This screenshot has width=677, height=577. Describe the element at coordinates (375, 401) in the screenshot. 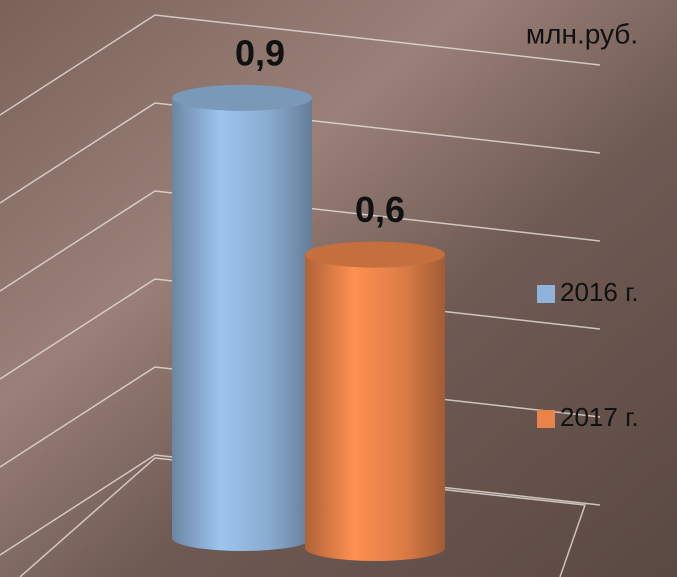

I see `bar` at that location.